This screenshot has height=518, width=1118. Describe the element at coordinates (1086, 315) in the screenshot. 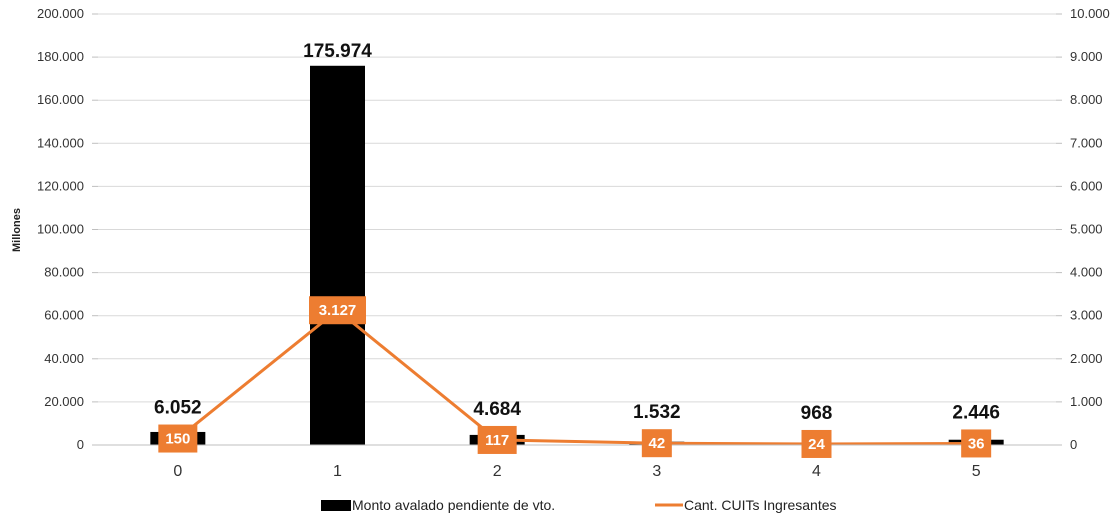

I see `right-y-tick-label: 3.000` at that location.